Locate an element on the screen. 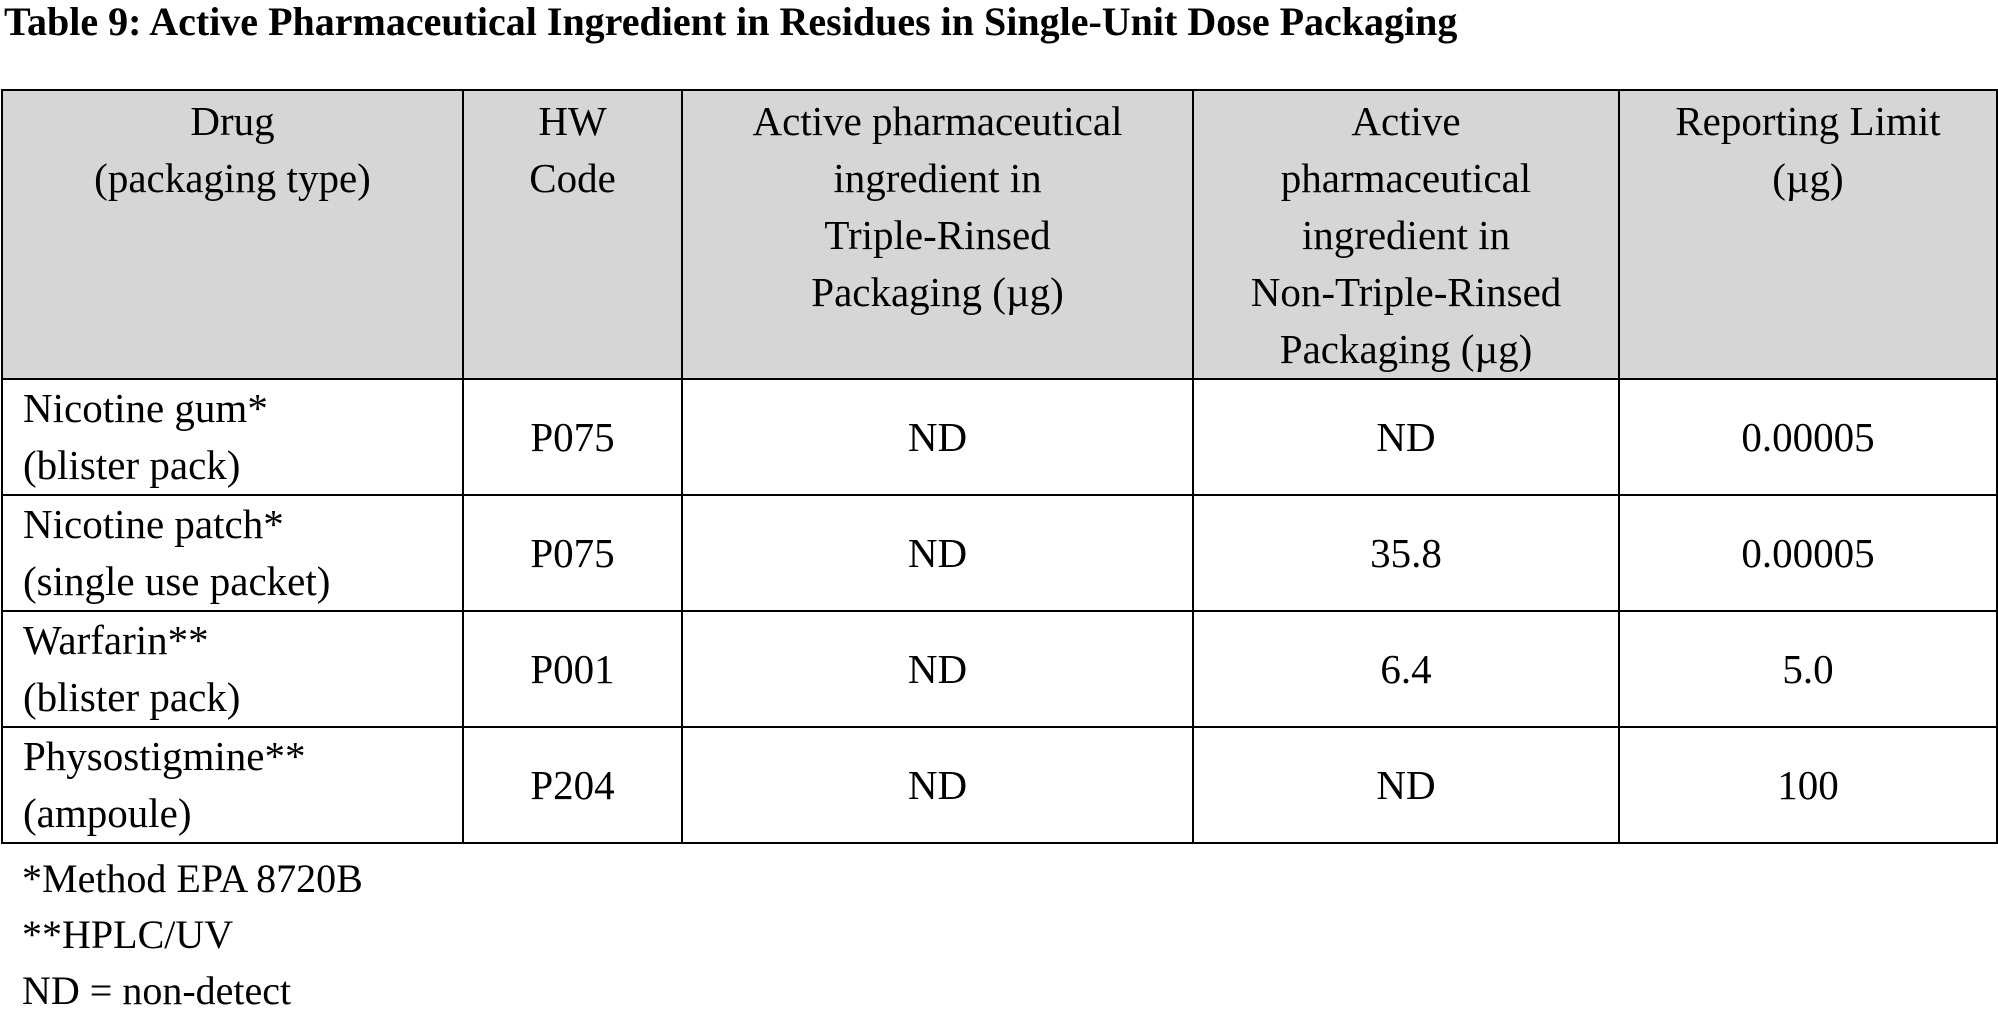 The image size is (1998, 1019). table-cell: 100 is located at coordinates (1808, 785).